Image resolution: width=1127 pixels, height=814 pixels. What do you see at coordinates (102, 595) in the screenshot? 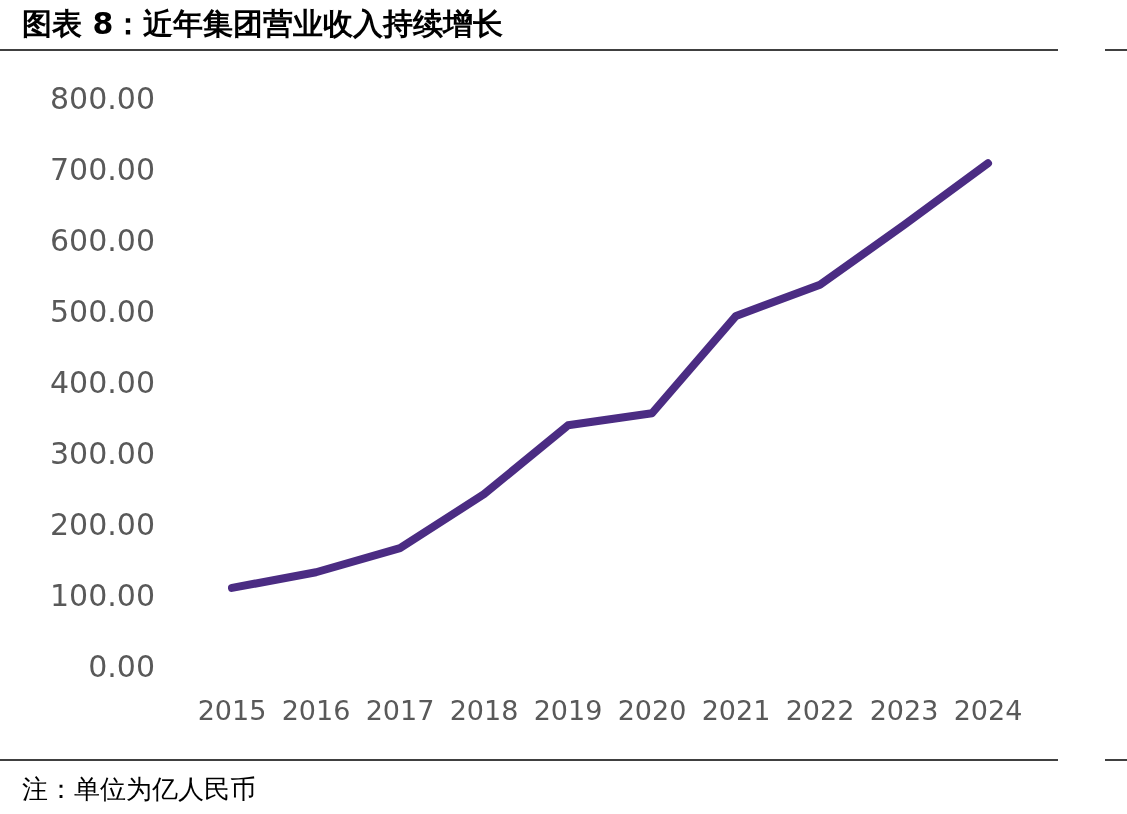
I see `y-tick-label: 100.00` at bounding box center [102, 595].